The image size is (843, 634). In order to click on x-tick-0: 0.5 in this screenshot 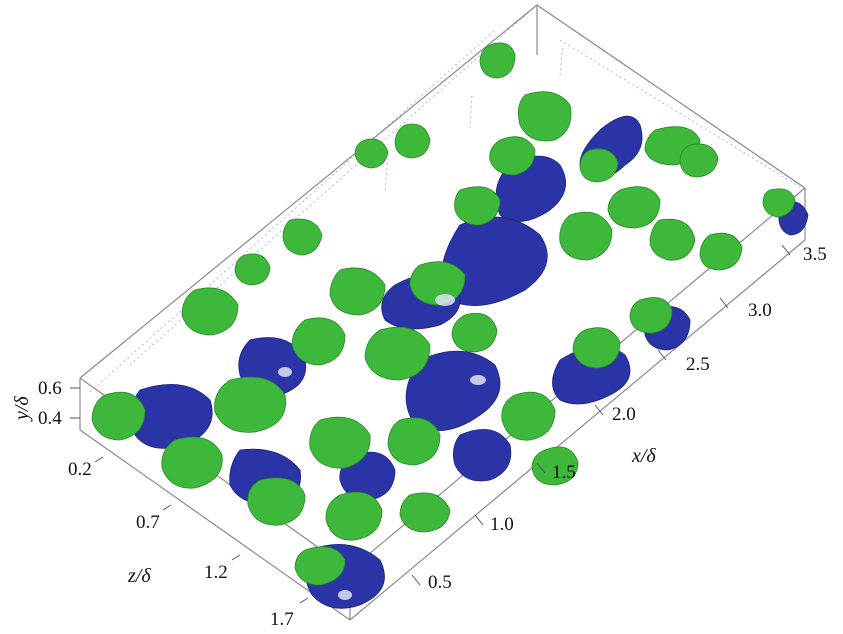, I will do `click(440, 582)`.